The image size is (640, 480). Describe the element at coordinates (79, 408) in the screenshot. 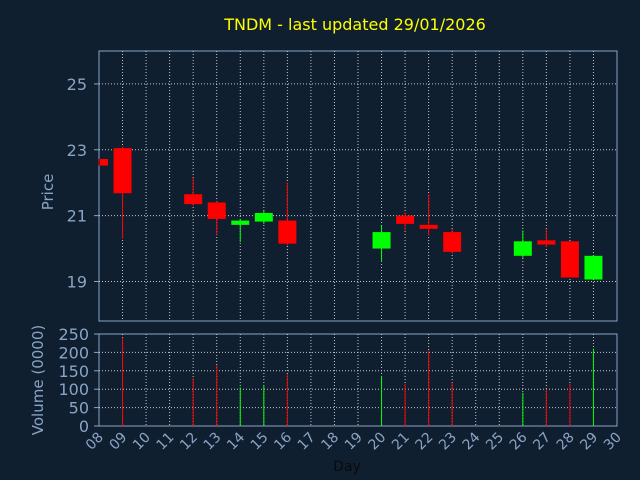

I see `volume-tick-label: 50` at that location.